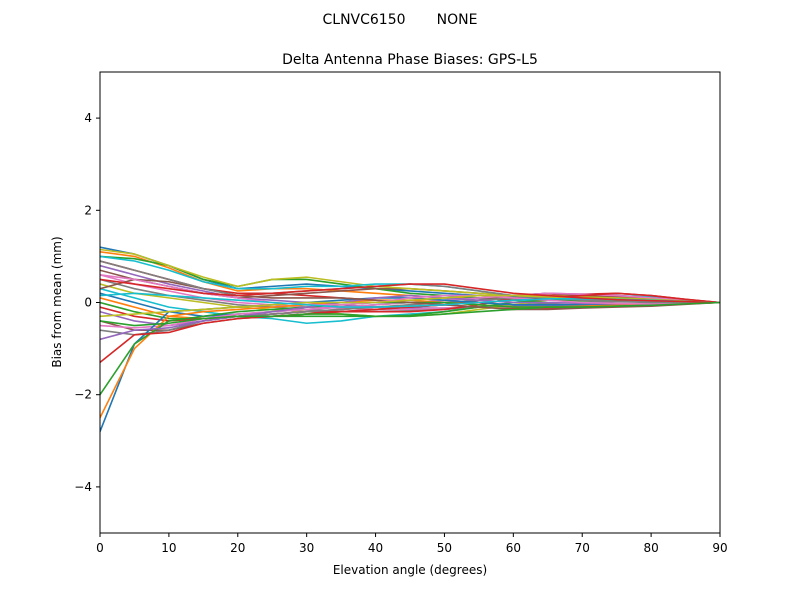  Describe the element at coordinates (306, 548) in the screenshot. I see `x-tick-label: 30` at that location.